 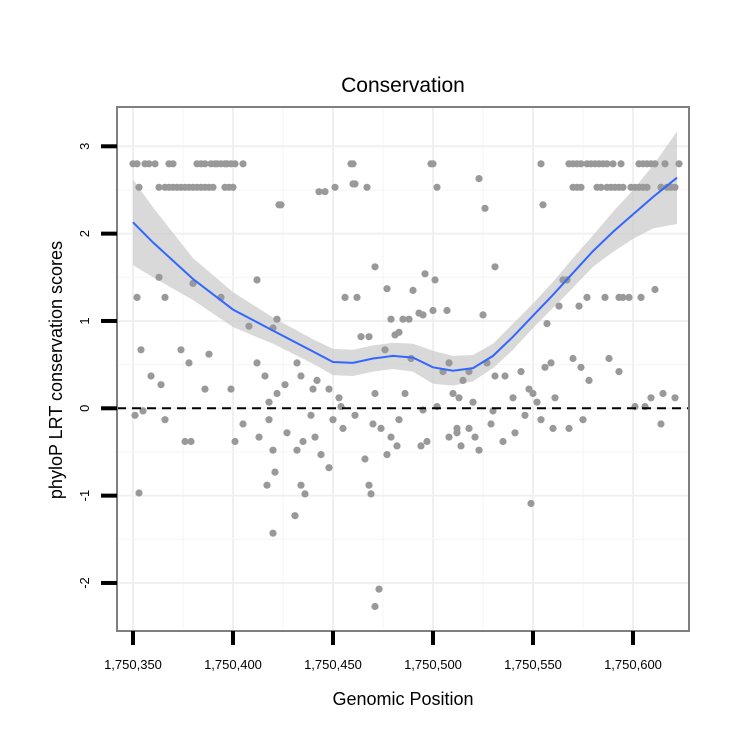 What do you see at coordinates (133, 664) in the screenshot?
I see `x-tick-label: 1,750,350` at bounding box center [133, 664].